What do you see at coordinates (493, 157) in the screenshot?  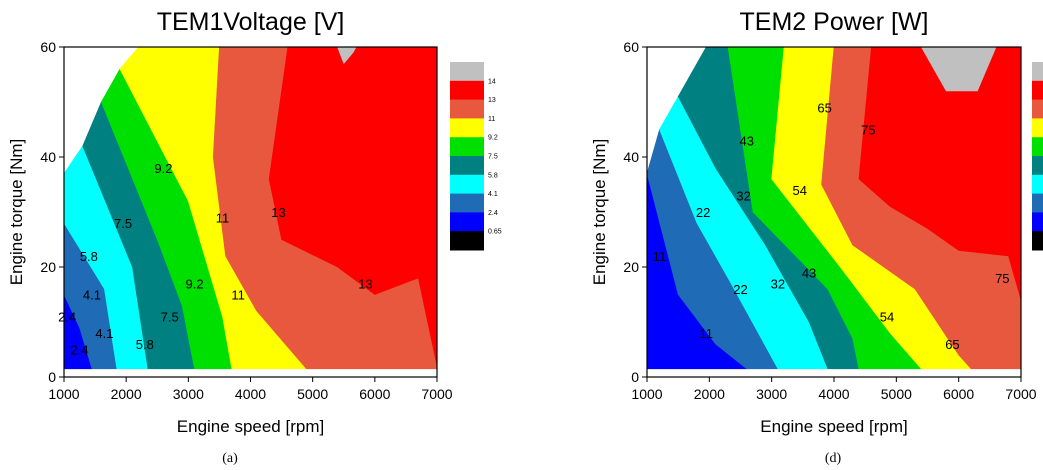 I see `legend-label: 7.5` at bounding box center [493, 157].